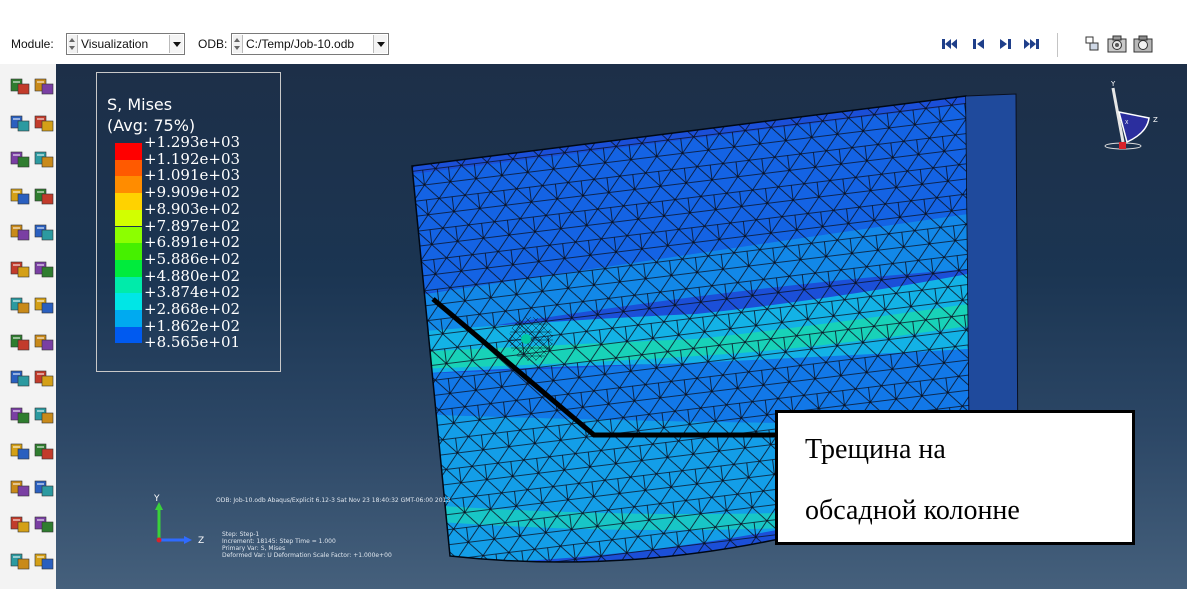 The width and height of the screenshot is (1187, 589). Describe the element at coordinates (201, 541) in the screenshot. I see `triad-z-label: Z` at that location.